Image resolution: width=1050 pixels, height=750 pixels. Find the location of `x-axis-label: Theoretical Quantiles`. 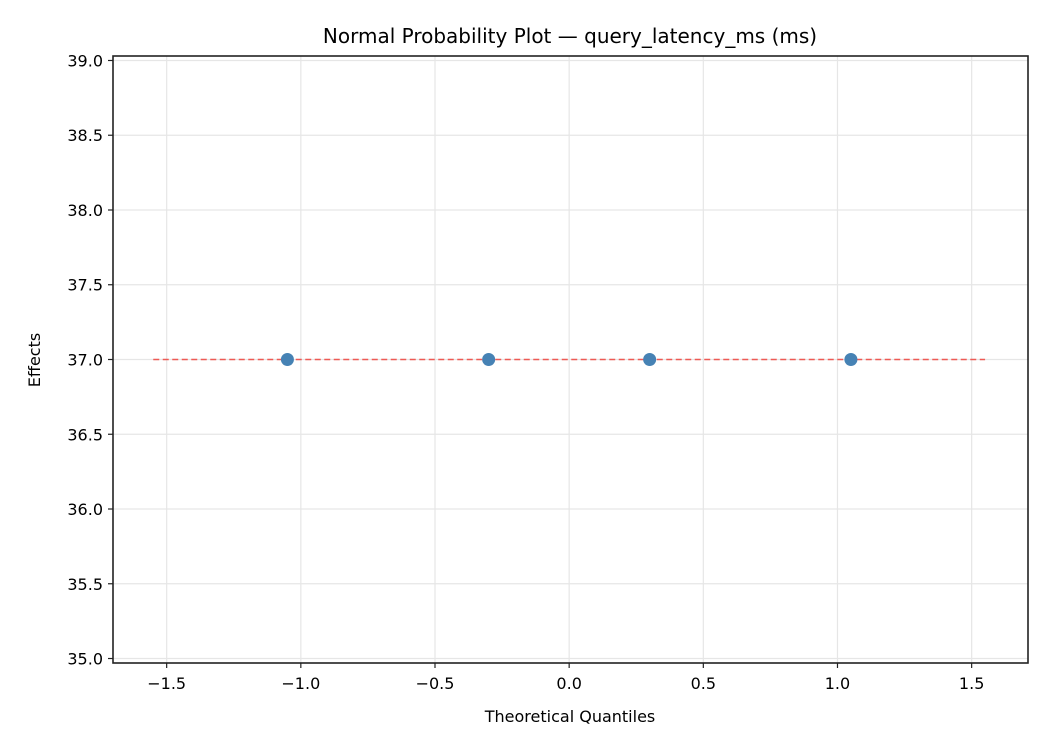

x-axis-label: Theoretical Quantiles is located at coordinates (570, 716).